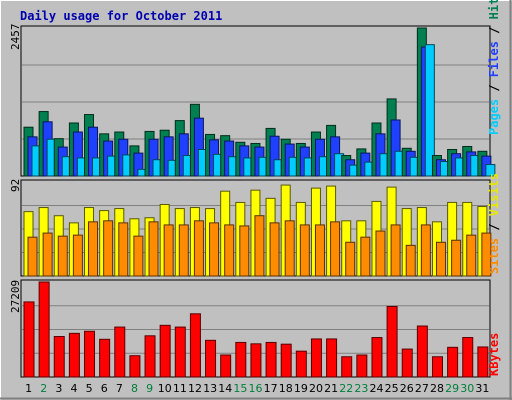 The height and width of the screenshot is (400, 512). What do you see at coordinates (494, 88) in the screenshot?
I see `legend-top-part: /` at bounding box center [494, 88].